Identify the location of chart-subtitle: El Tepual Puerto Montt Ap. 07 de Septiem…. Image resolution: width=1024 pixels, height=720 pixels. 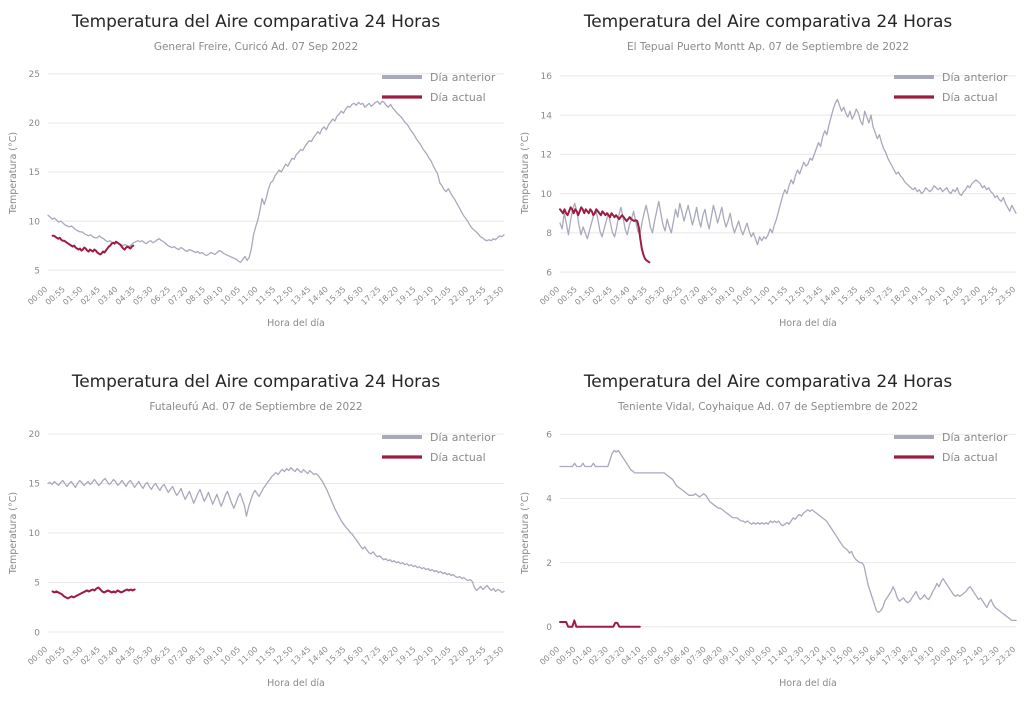
(768, 47).